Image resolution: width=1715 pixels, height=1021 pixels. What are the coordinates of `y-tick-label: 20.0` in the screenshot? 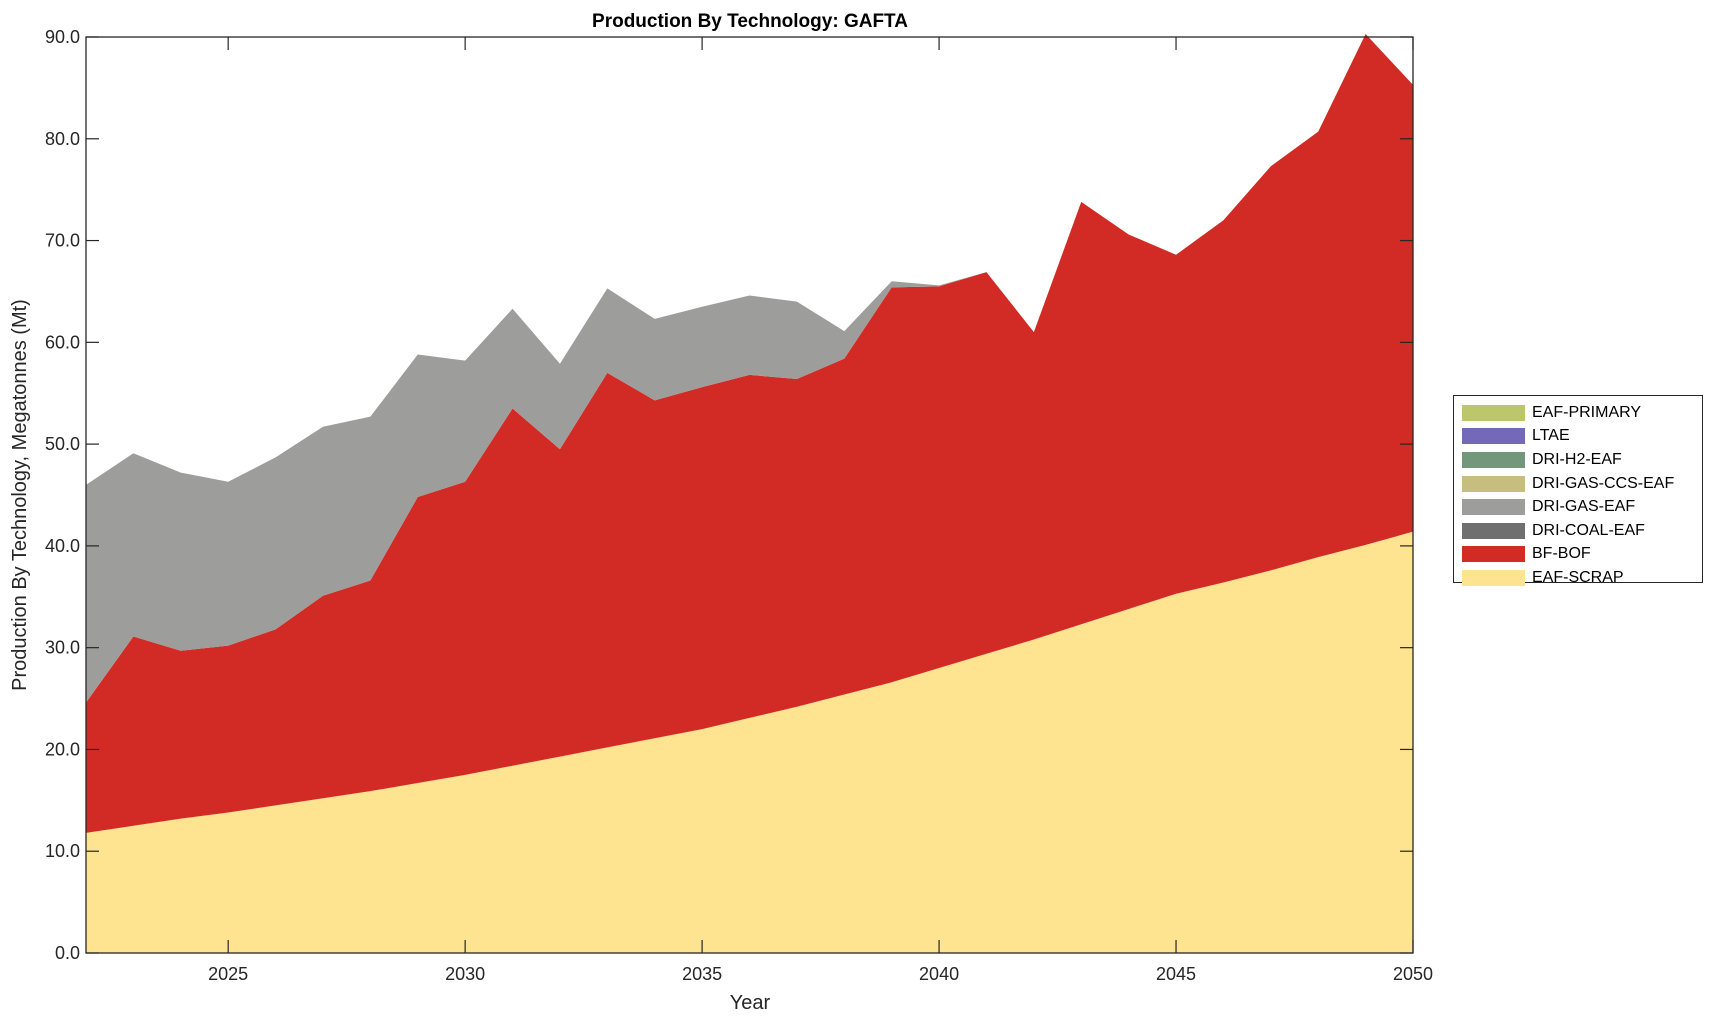 It's located at (62, 749).